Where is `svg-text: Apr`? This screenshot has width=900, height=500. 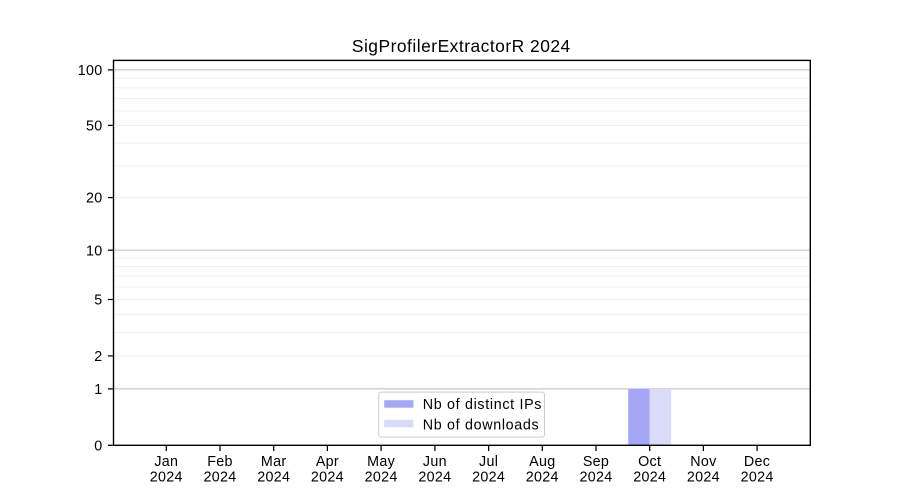 svg-text: Apr is located at coordinates (327, 462).